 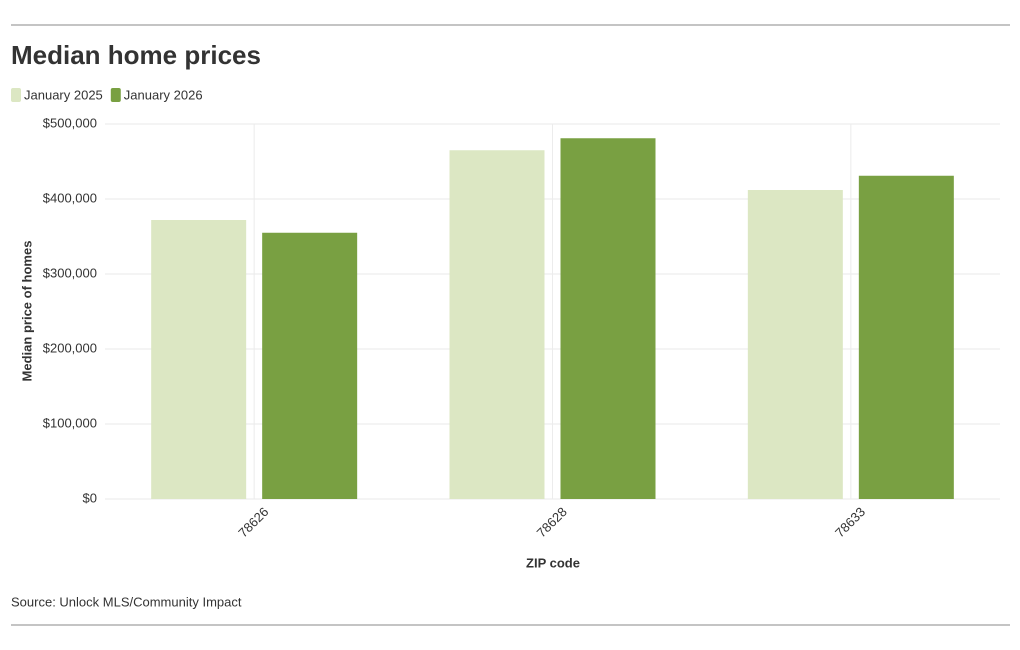 I want to click on legend-label: January 2026, so click(x=163, y=94).